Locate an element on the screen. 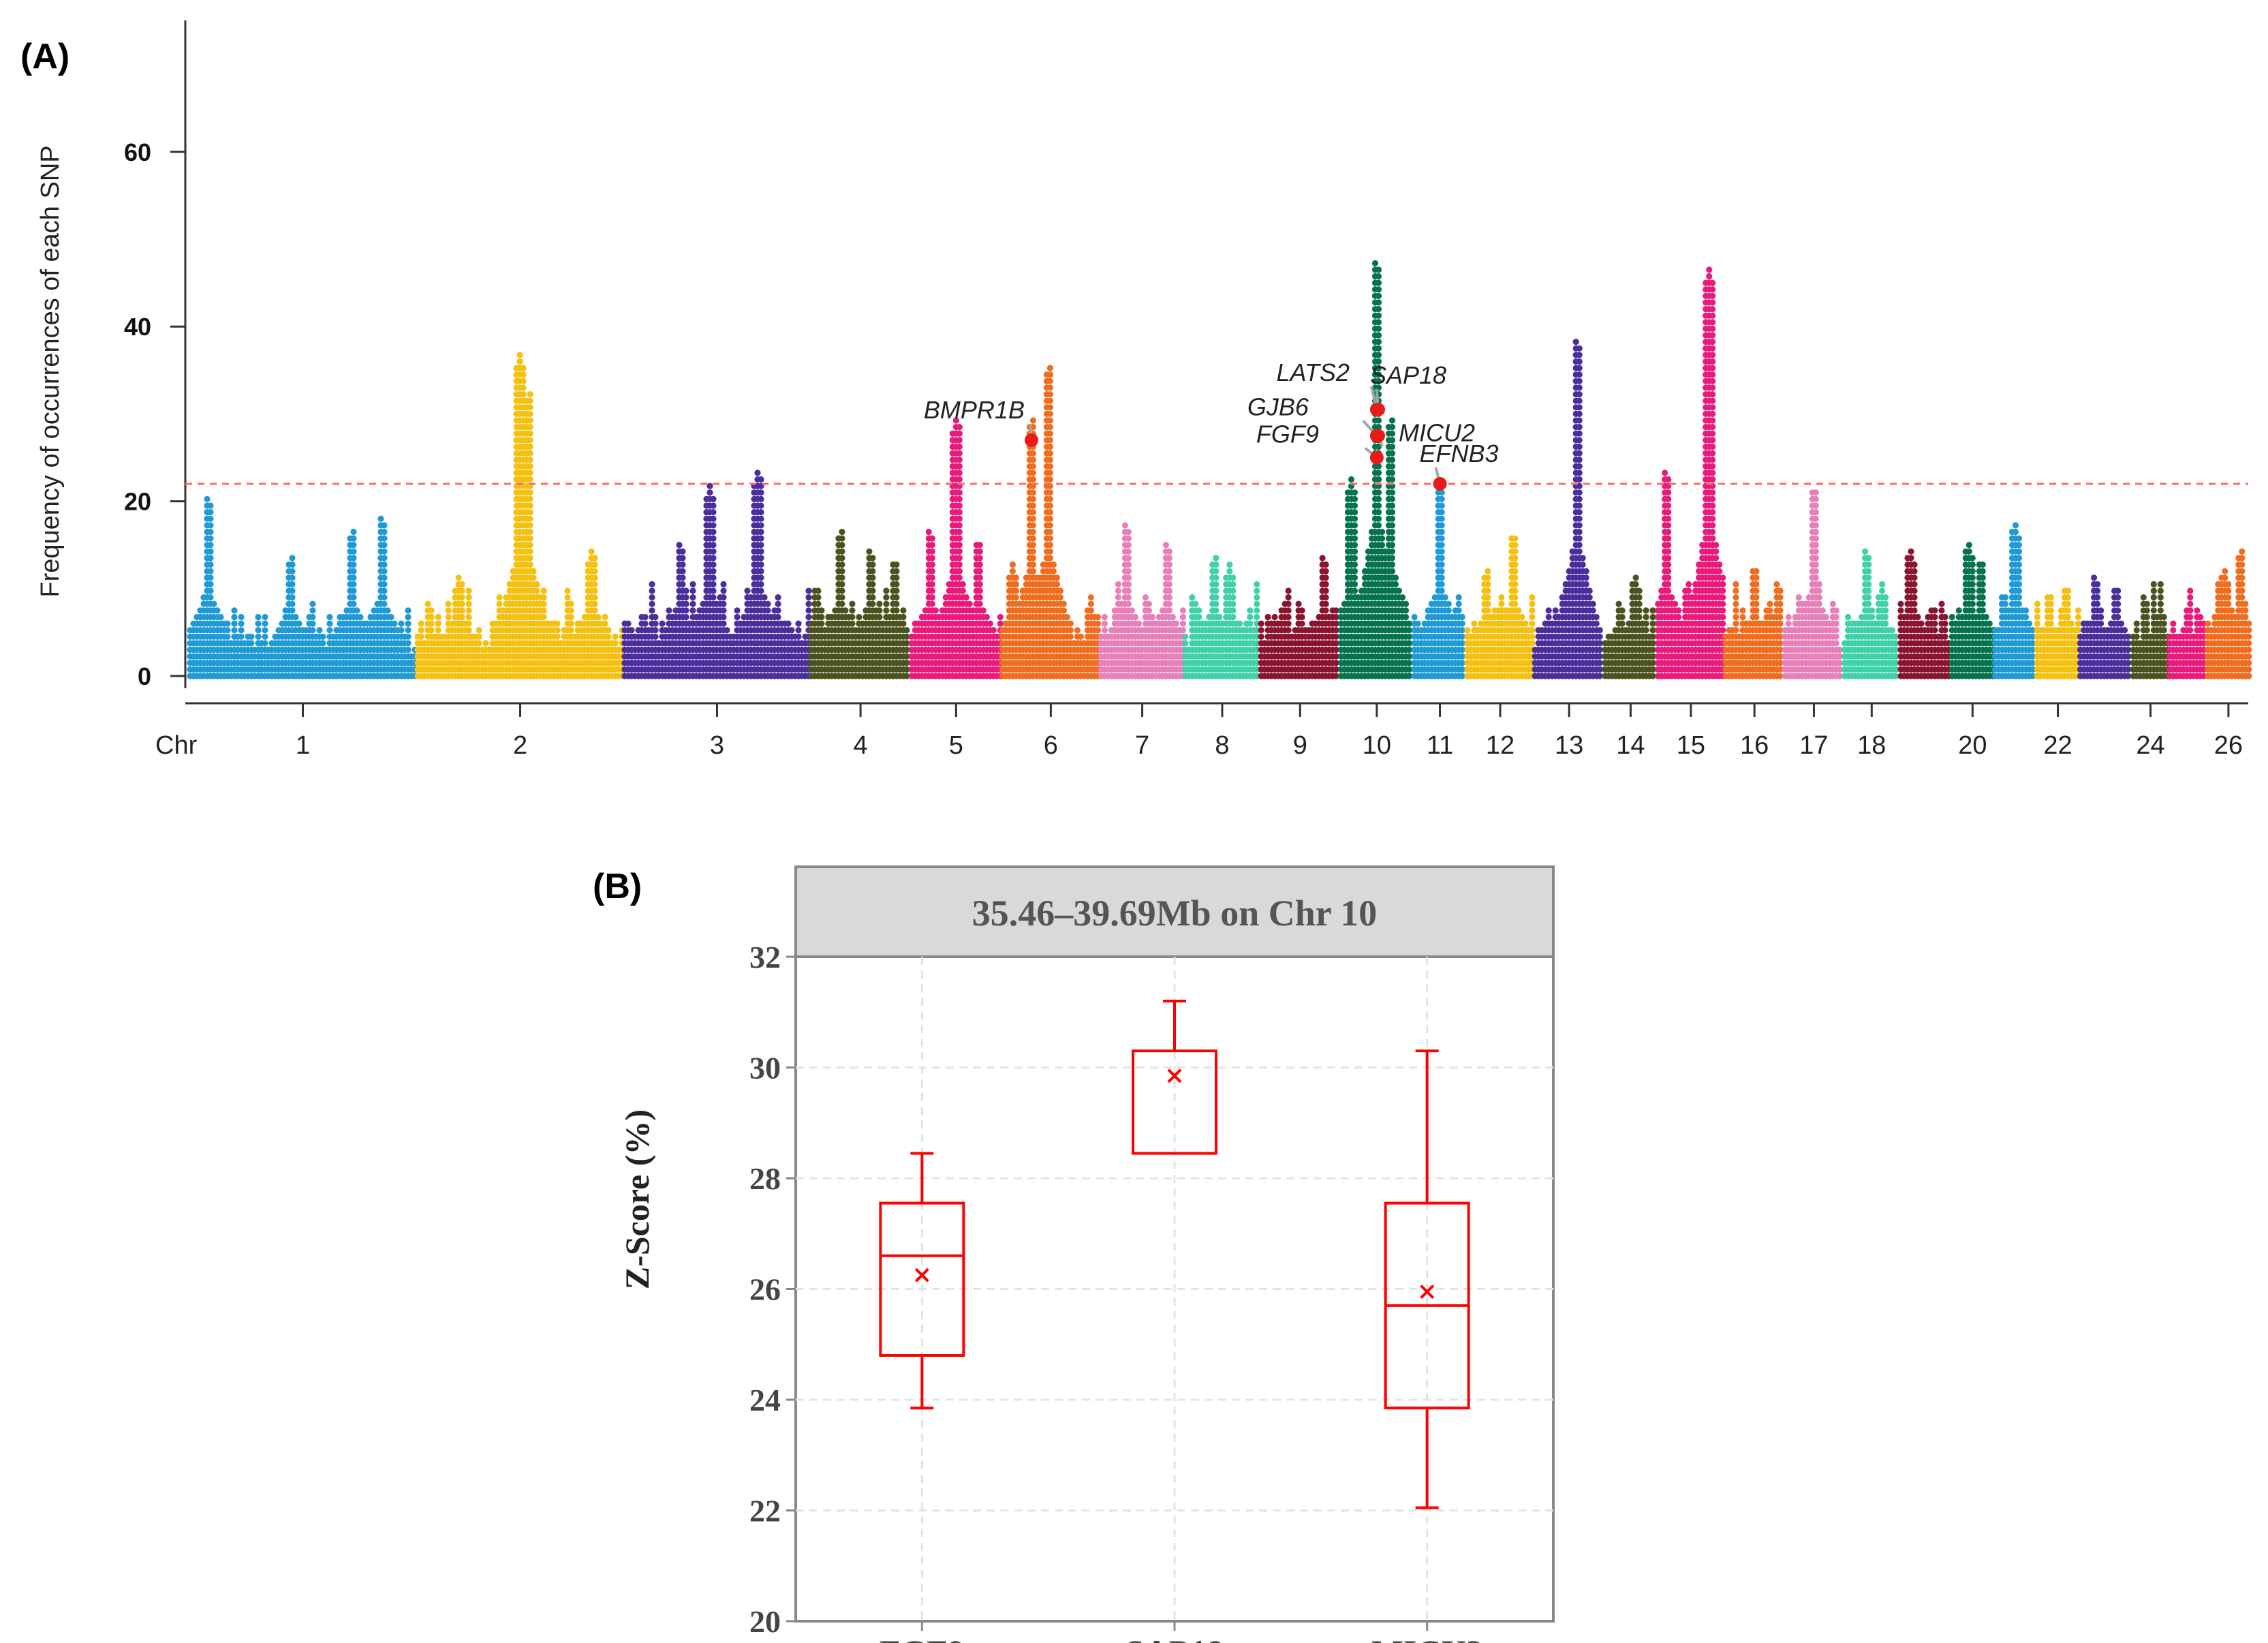 Image resolution: width=2268 pixels, height=1643 pixels. chr-1-points is located at coordinates (302, 587).